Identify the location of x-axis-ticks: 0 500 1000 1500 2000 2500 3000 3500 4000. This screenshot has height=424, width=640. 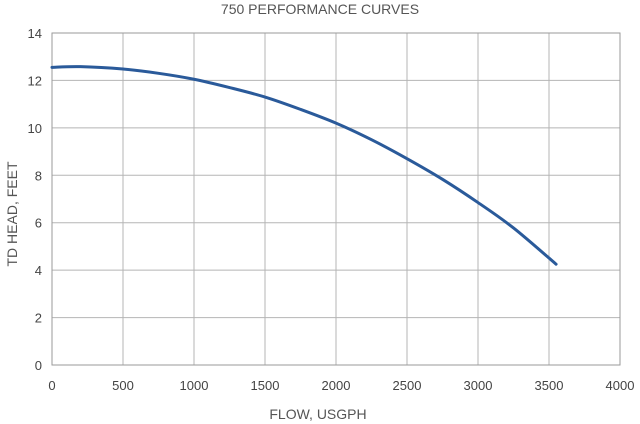
(341, 385).